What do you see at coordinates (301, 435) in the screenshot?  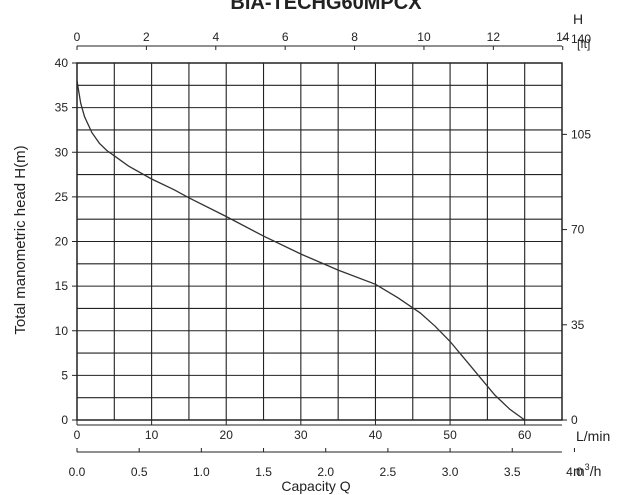 I see `x-tick-label: 30` at bounding box center [301, 435].